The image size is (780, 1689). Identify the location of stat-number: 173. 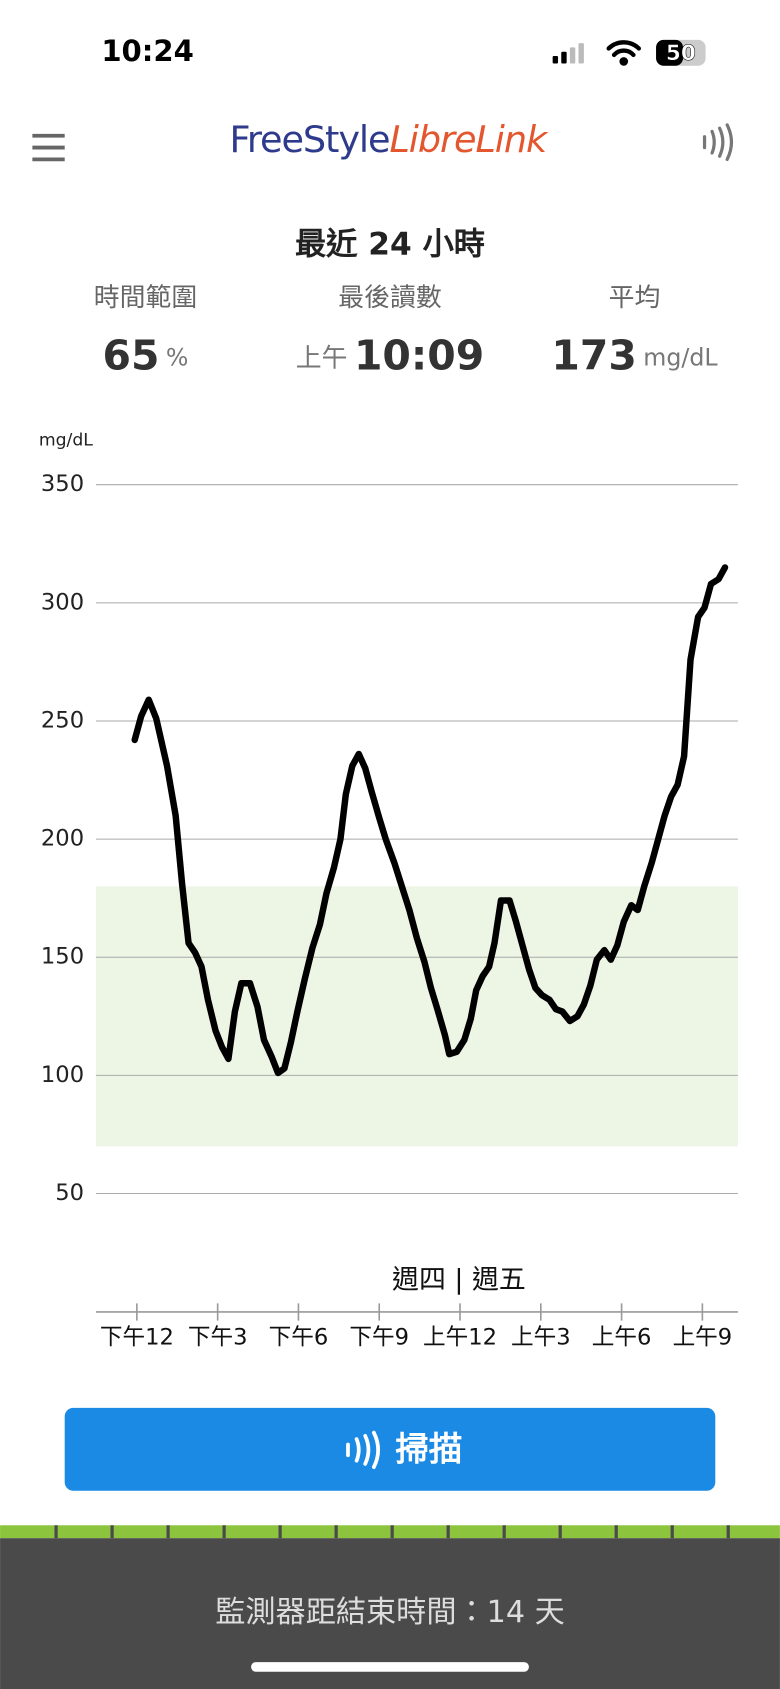
(593, 356).